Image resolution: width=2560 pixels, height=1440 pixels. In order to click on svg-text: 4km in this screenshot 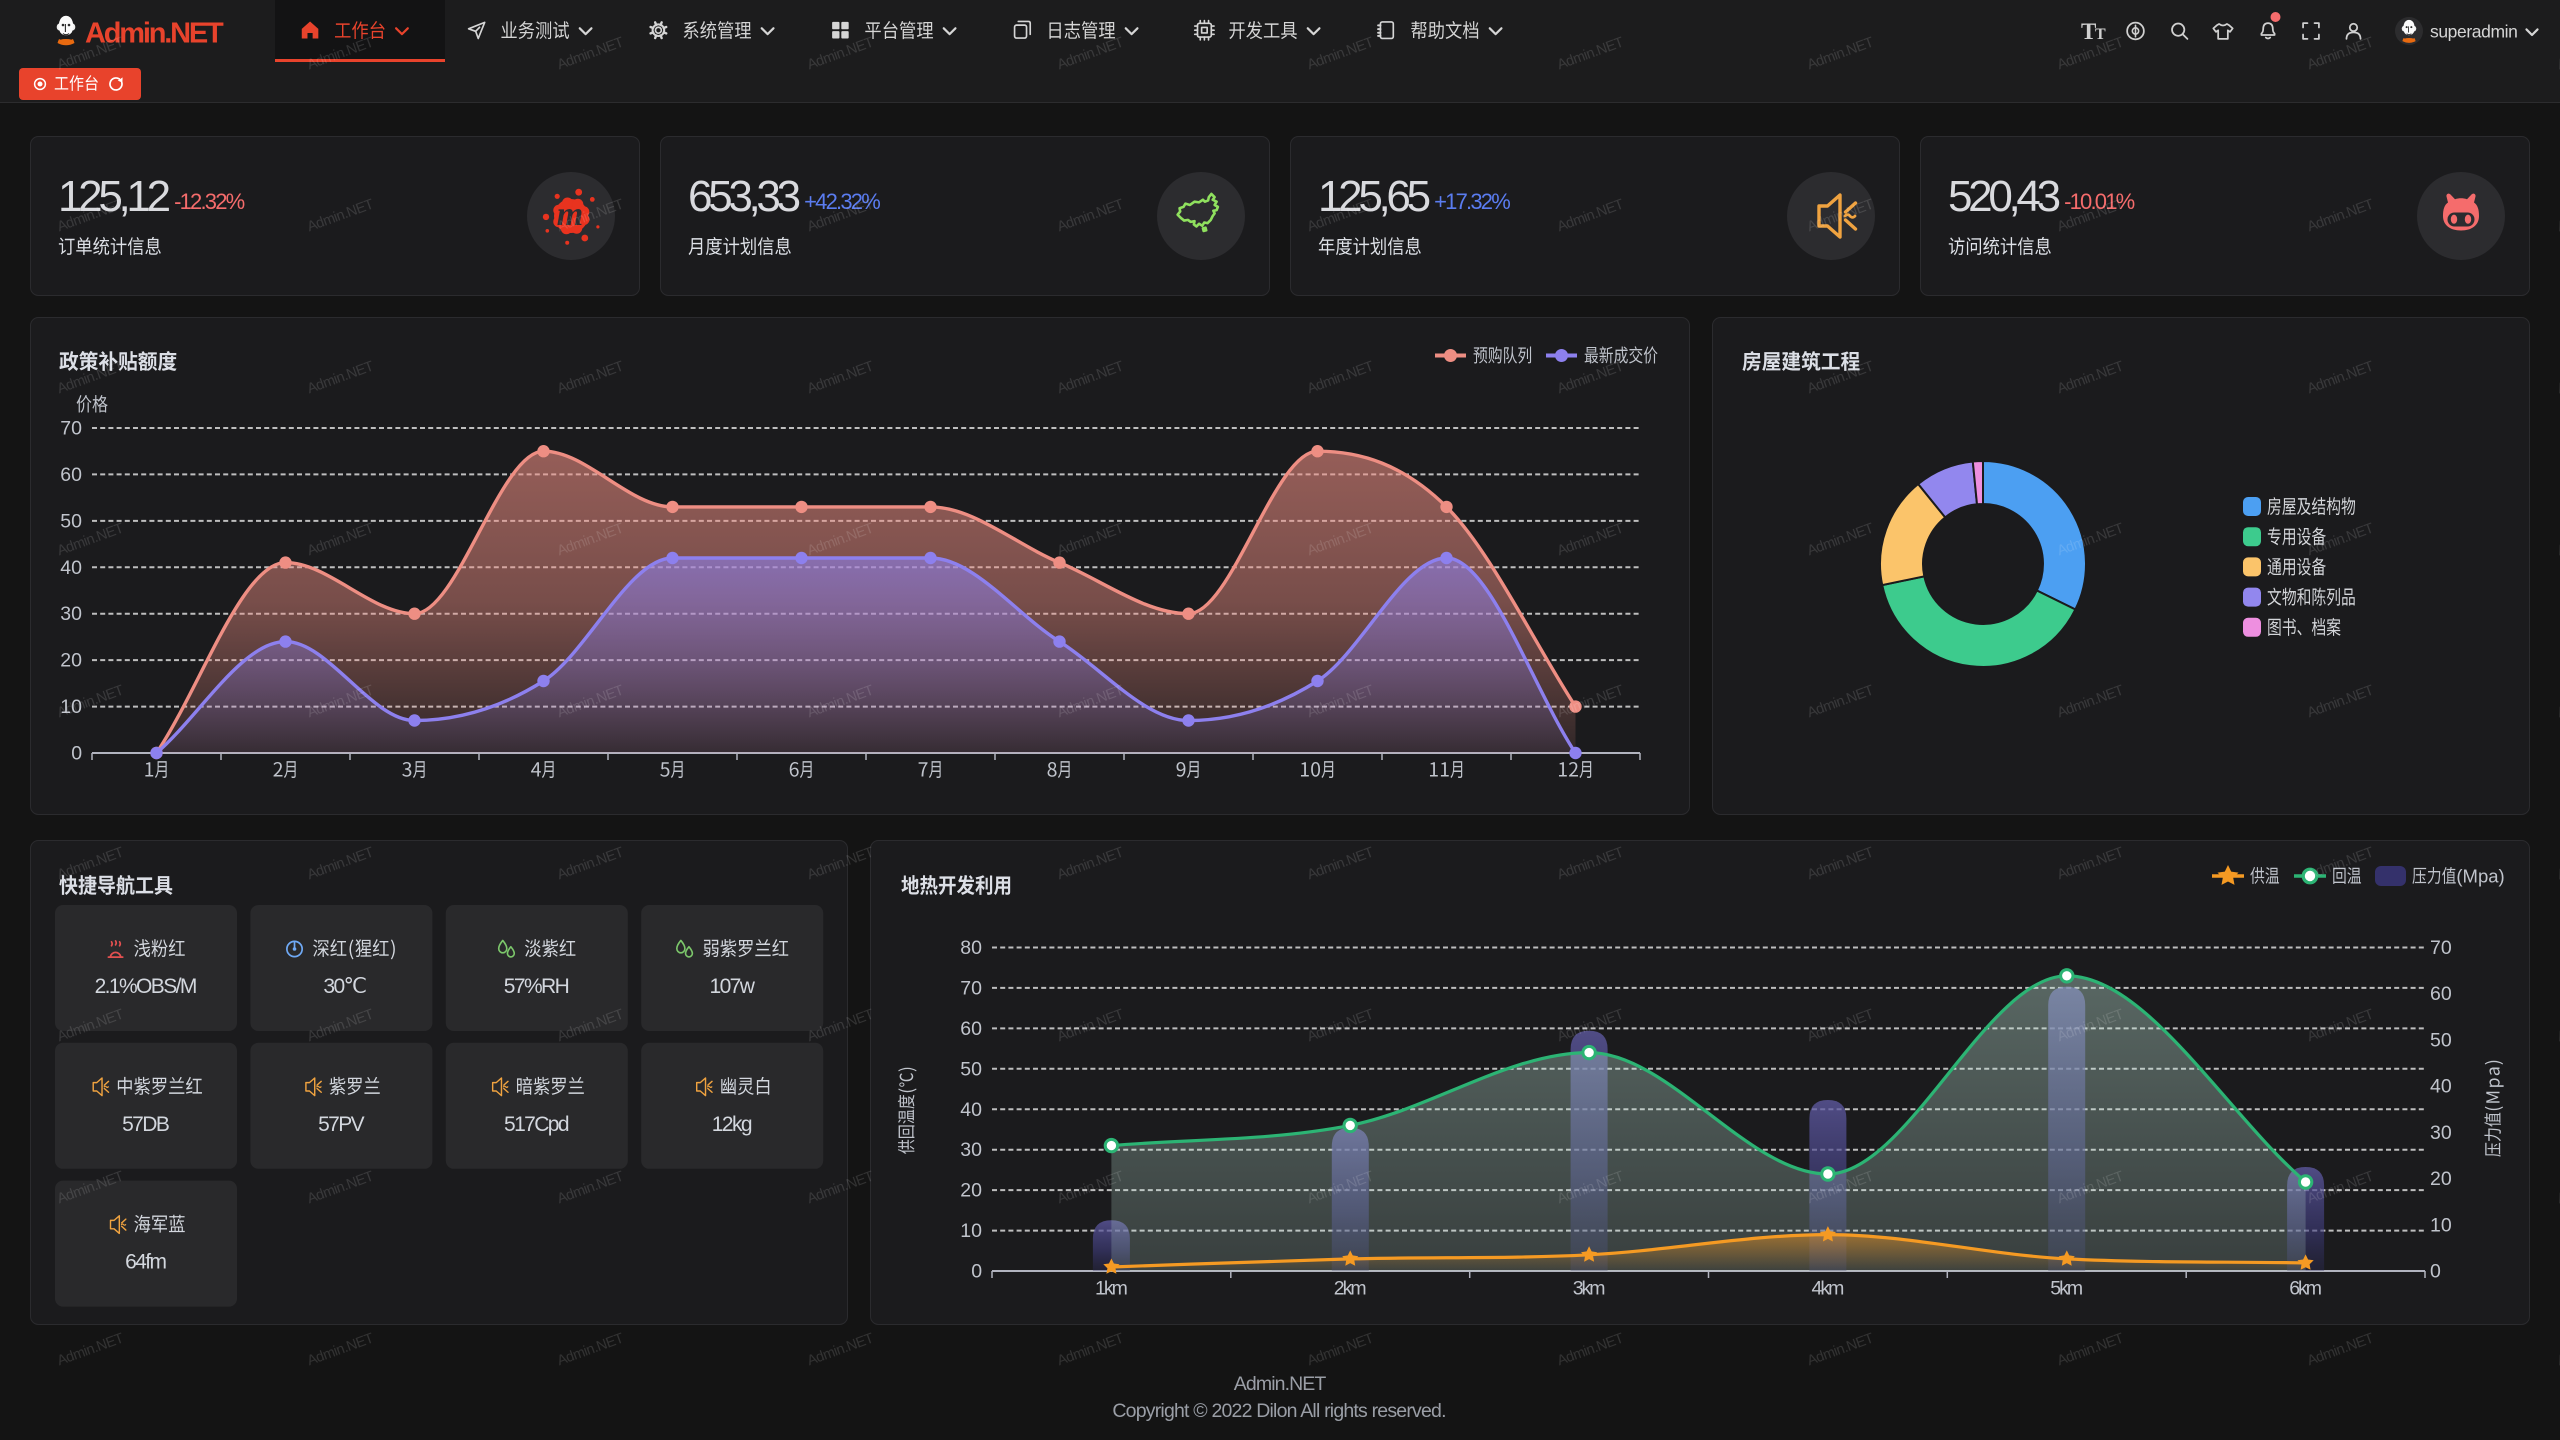, I will do `click(1828, 1289)`.